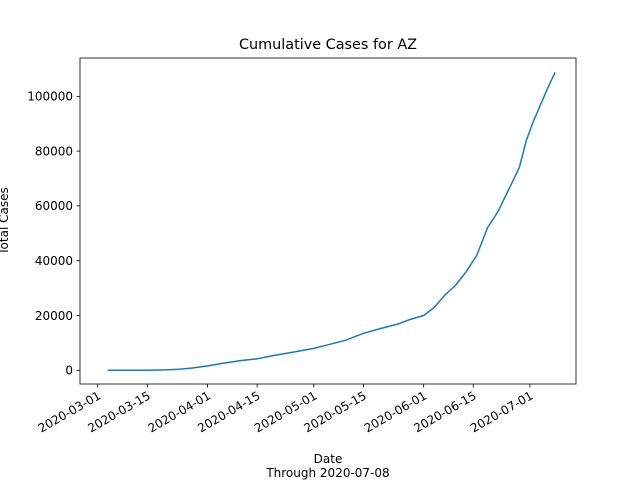 The height and width of the screenshot is (480, 640). I want to click on x-axis-sublabel: Through 2020-07-08, so click(327, 473).